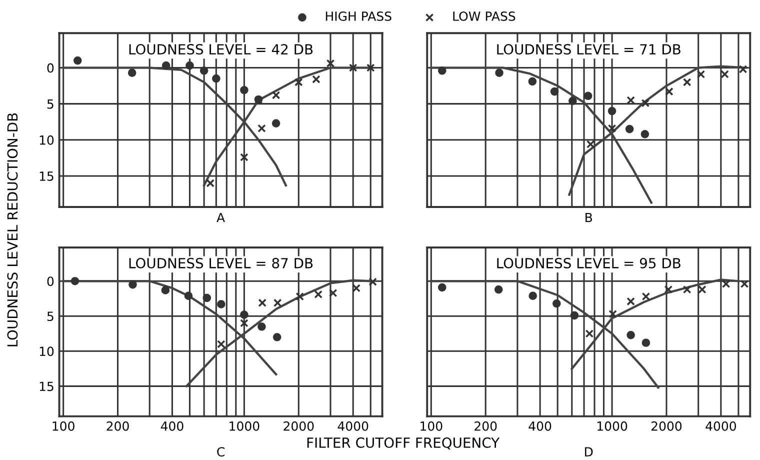 This screenshot has height=460, width=760. What do you see at coordinates (359, 16) in the screenshot?
I see `legend-label: HIGH PASS` at bounding box center [359, 16].